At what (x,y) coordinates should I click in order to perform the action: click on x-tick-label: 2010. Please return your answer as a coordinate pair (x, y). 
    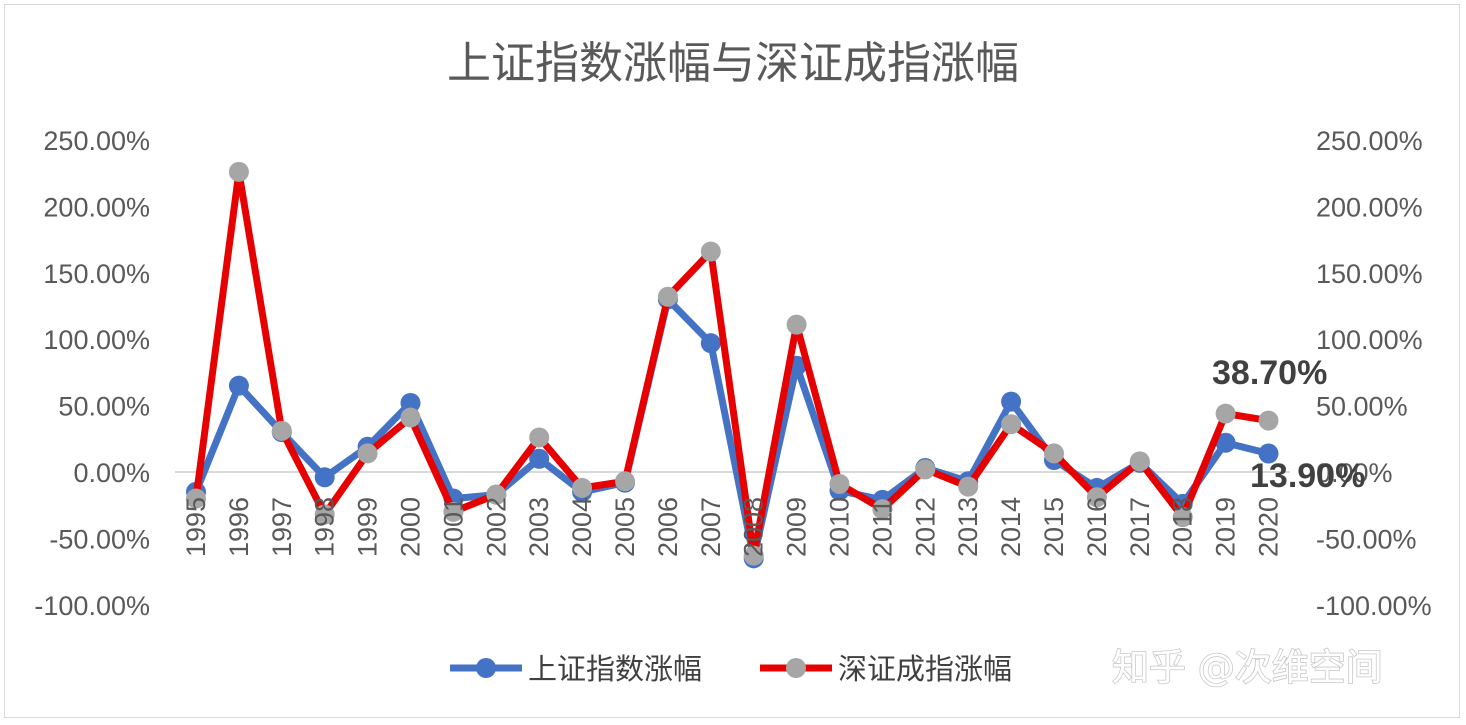
    Looking at the image, I should click on (840, 527).